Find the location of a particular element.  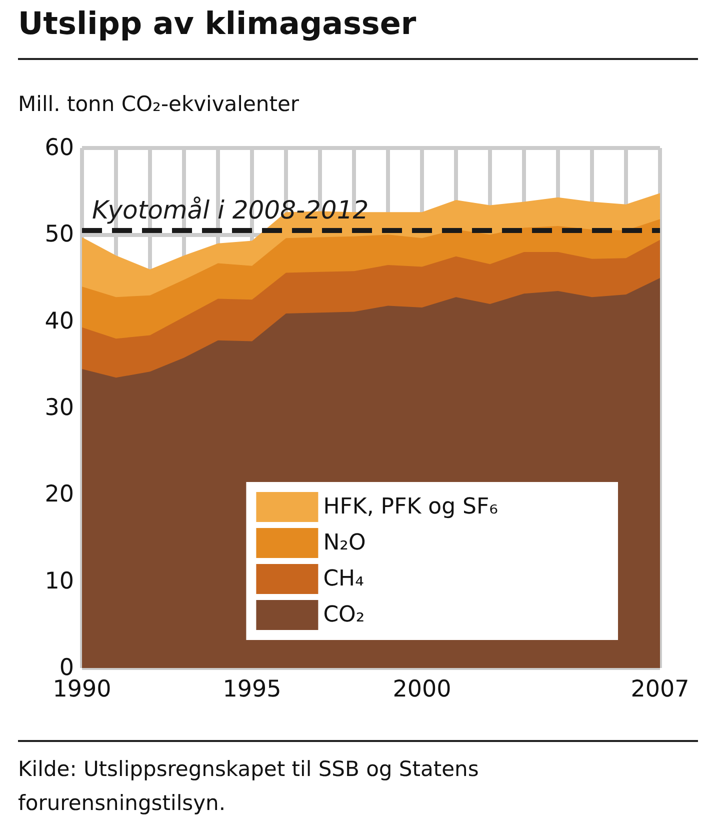

y-tick-label: 60 is located at coordinates (59, 148).